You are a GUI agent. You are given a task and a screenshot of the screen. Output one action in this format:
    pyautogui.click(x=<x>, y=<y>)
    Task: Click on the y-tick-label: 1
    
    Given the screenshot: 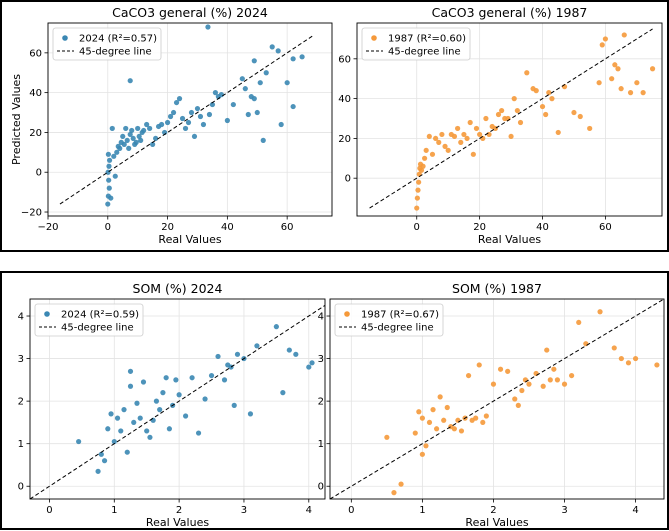 What is the action you would take?
    pyautogui.click(x=21, y=444)
    